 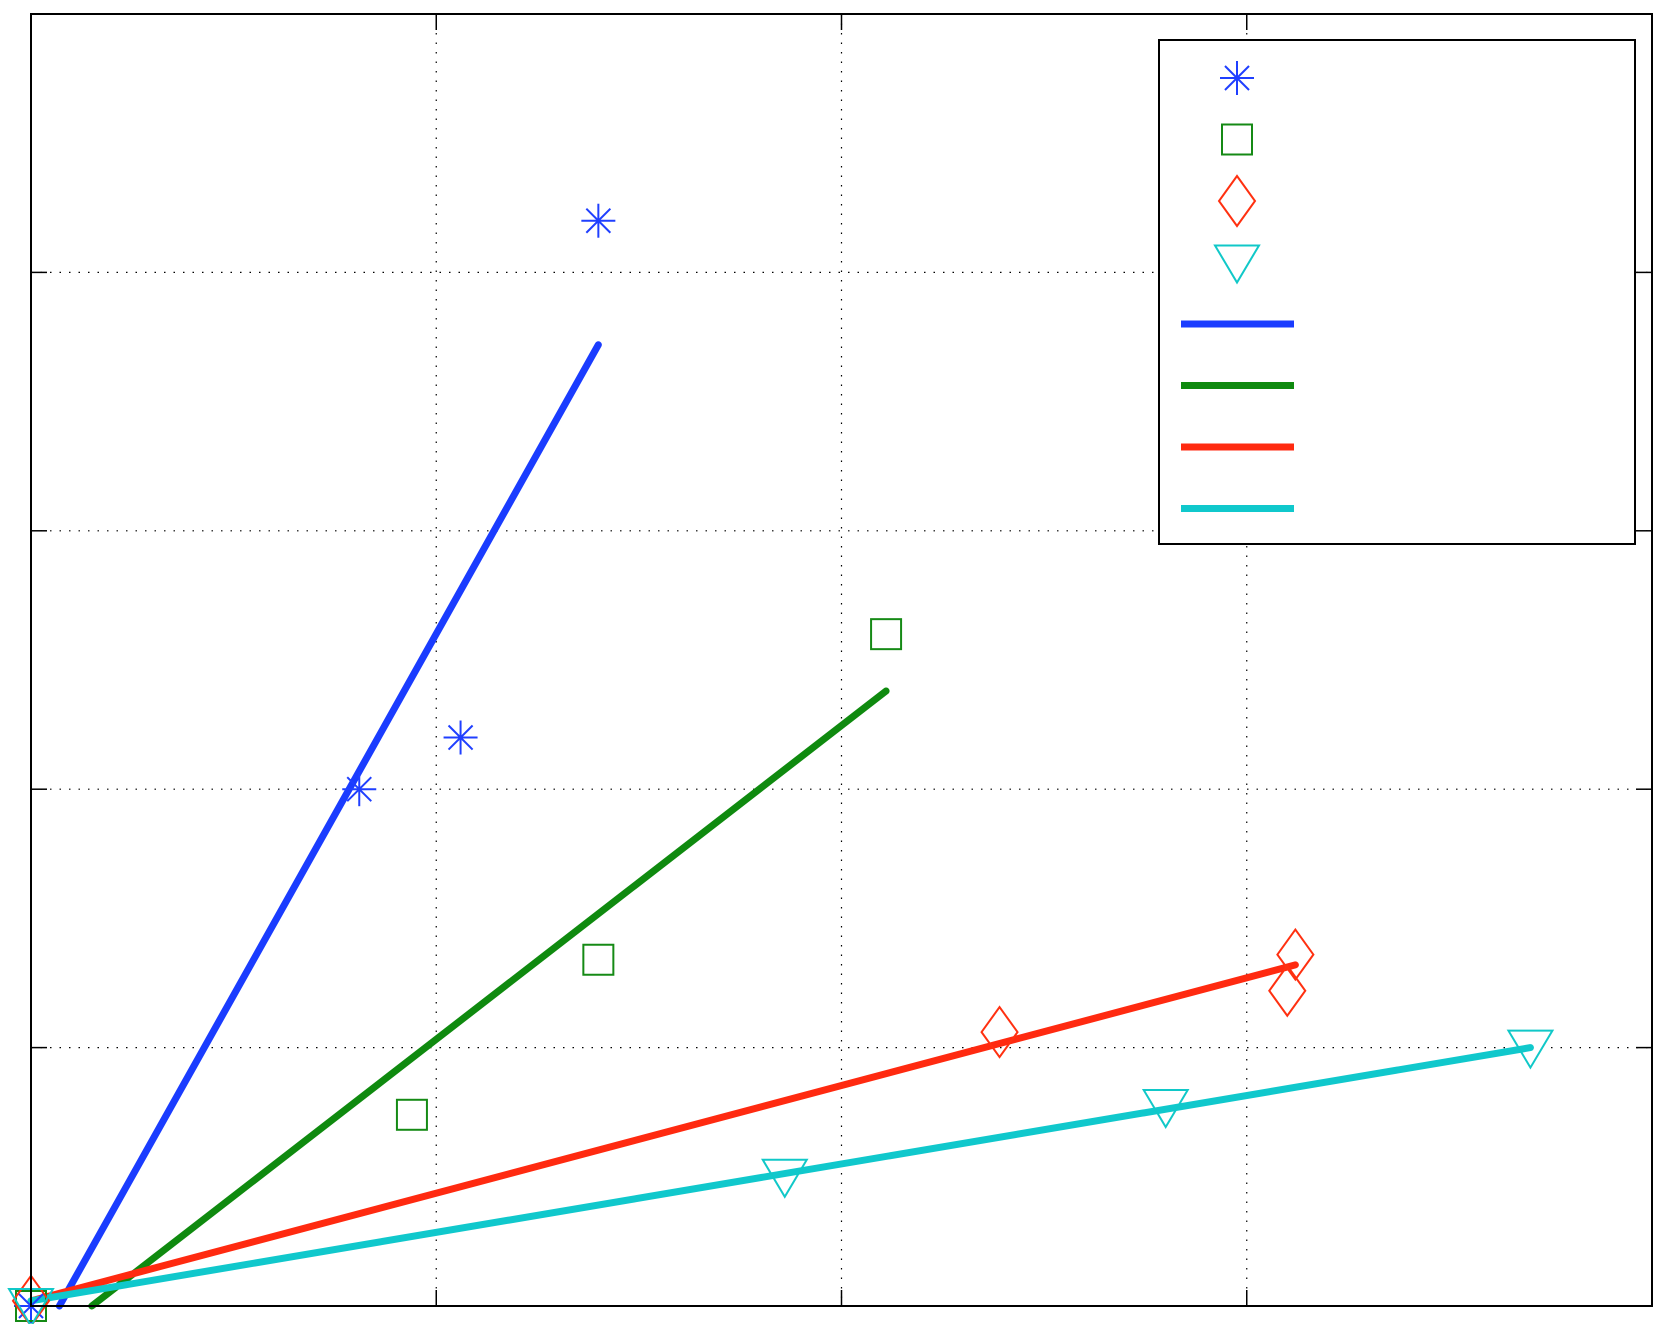 I want to click on legend-marker-diamond, so click(x=1237, y=201).